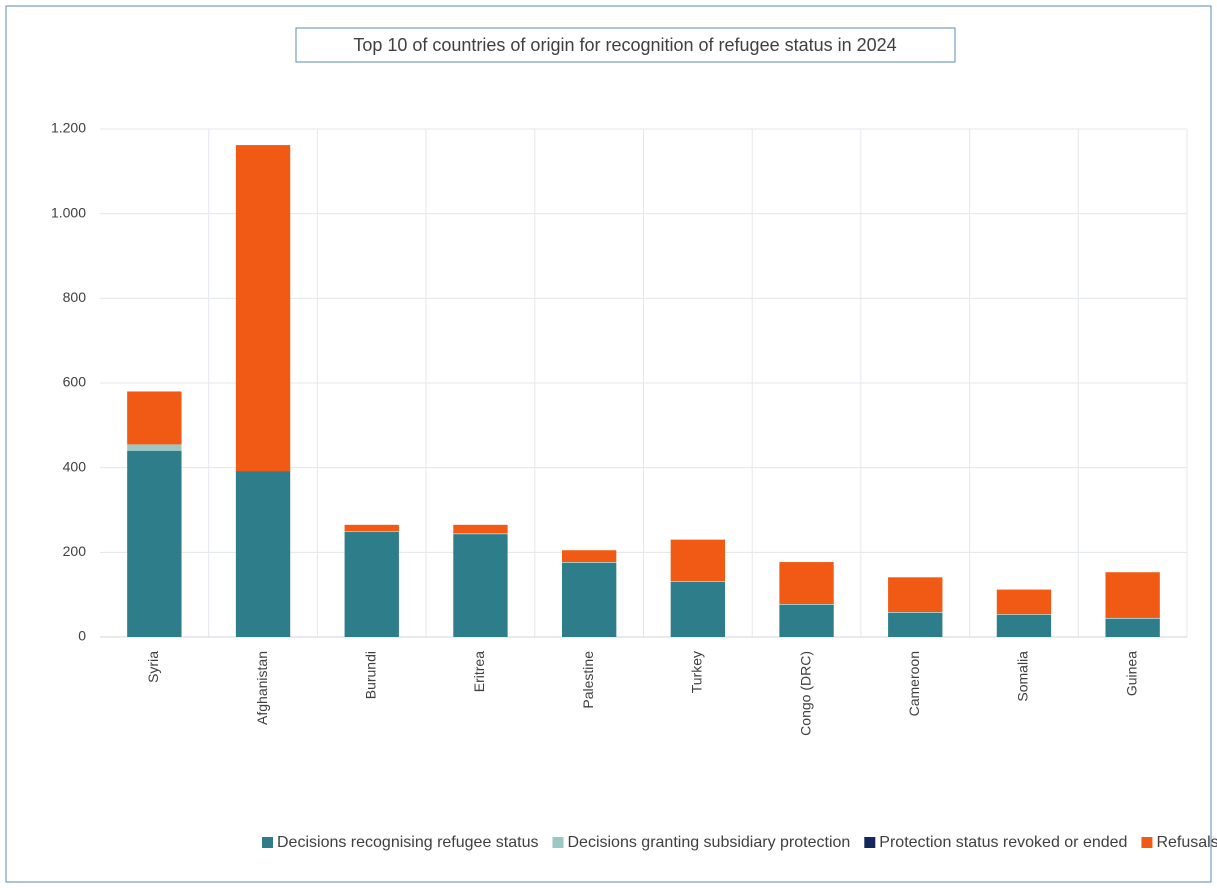 The image size is (1217, 888). Describe the element at coordinates (75, 551) in the screenshot. I see `y-tick-label: 200` at that location.